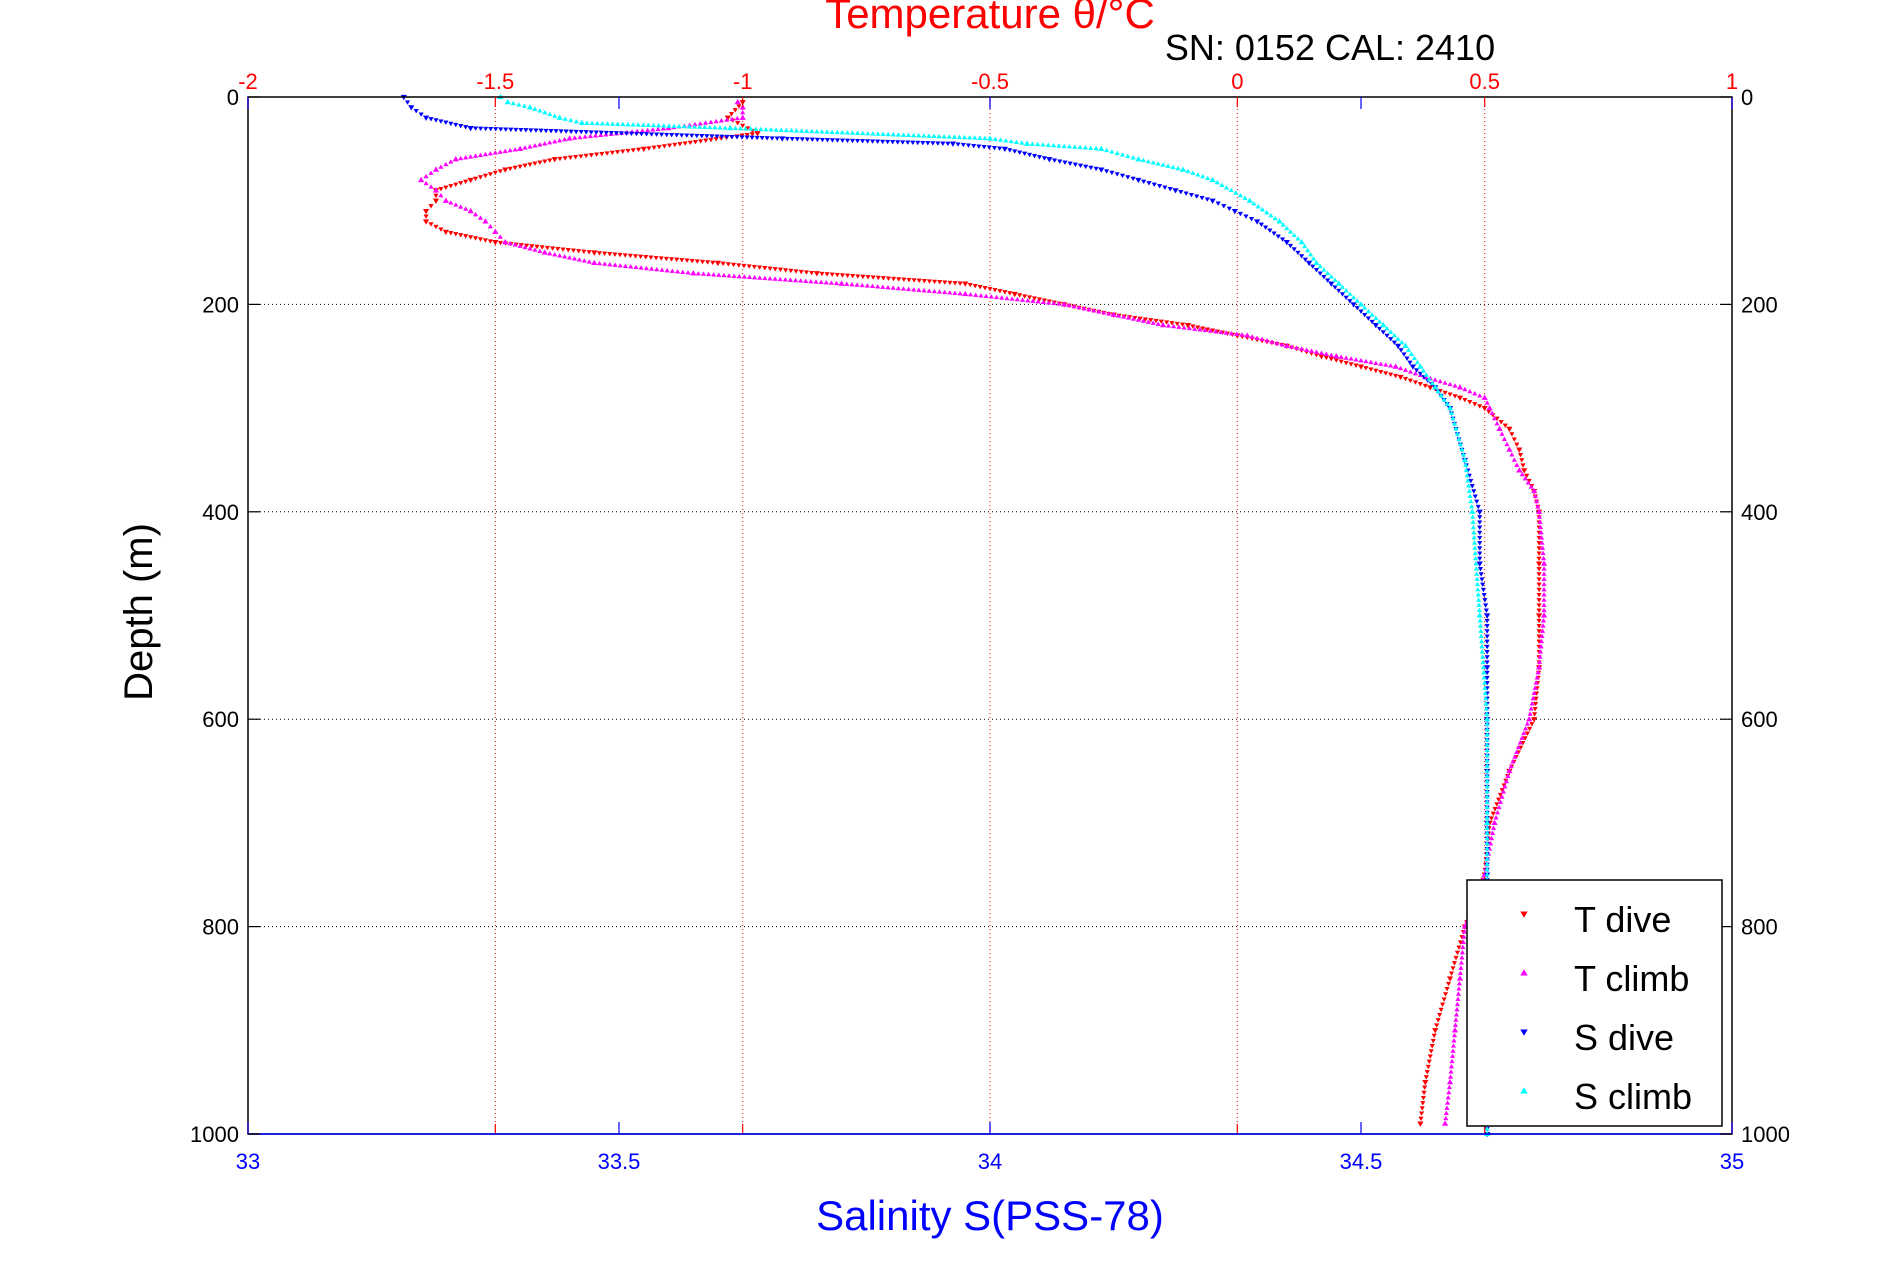 Image resolution: width=1891 pixels, height=1262 pixels. Describe the element at coordinates (1524, 1090) in the screenshot. I see `legend-marker` at that location.